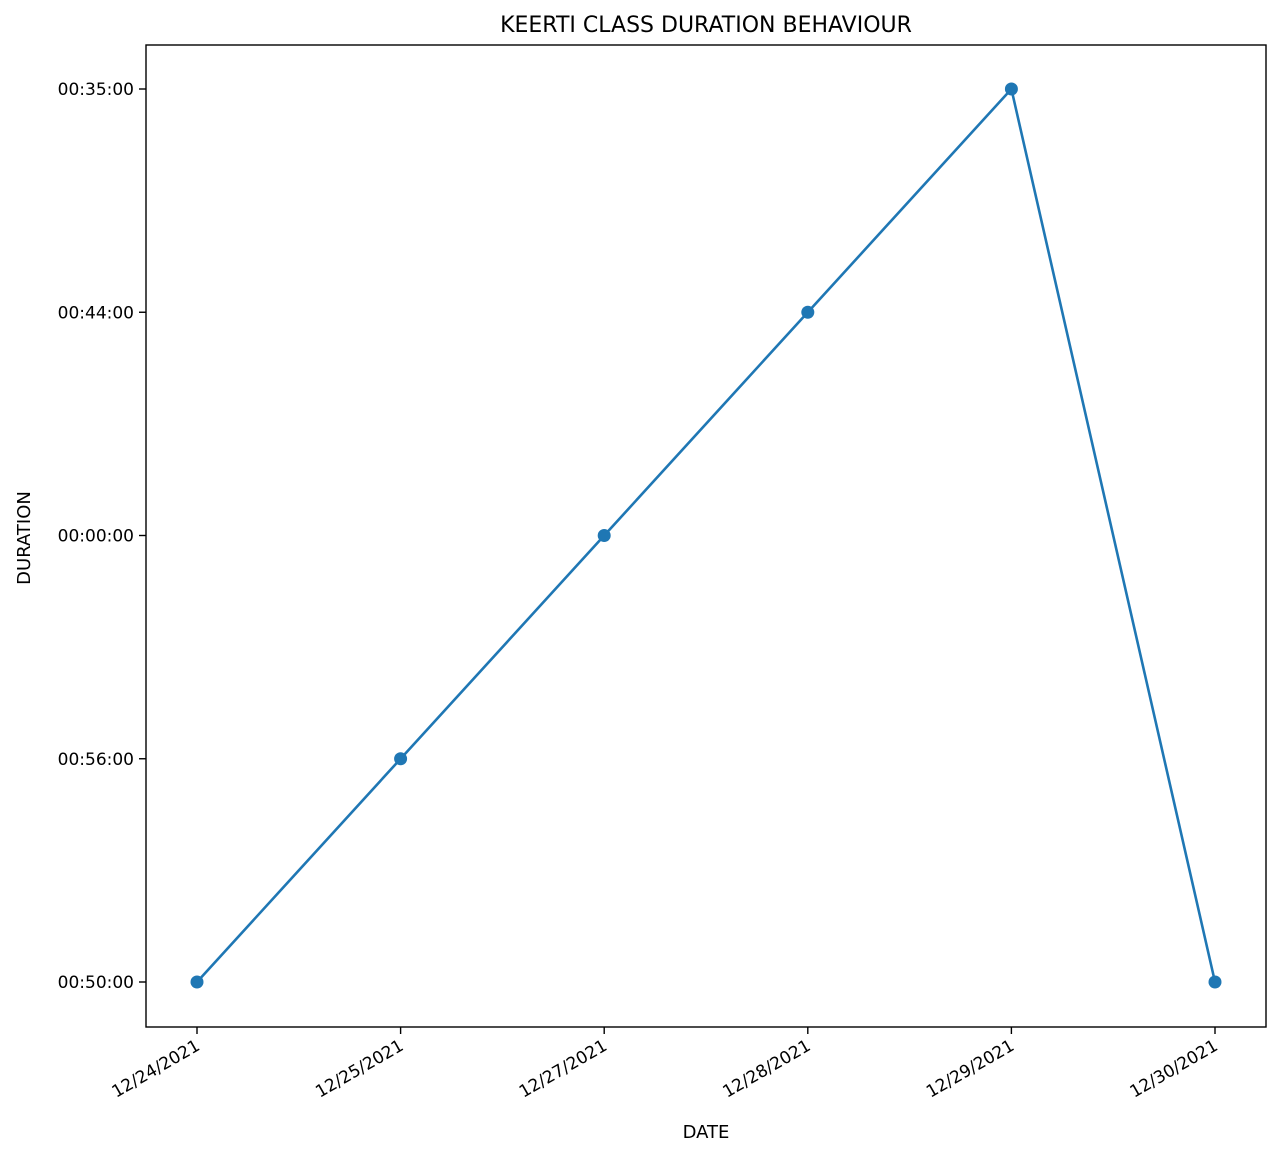 This screenshot has height=1157, width=1280. What do you see at coordinates (96, 537) in the screenshot?
I see `y-tick-label: 00:00:00` at bounding box center [96, 537].